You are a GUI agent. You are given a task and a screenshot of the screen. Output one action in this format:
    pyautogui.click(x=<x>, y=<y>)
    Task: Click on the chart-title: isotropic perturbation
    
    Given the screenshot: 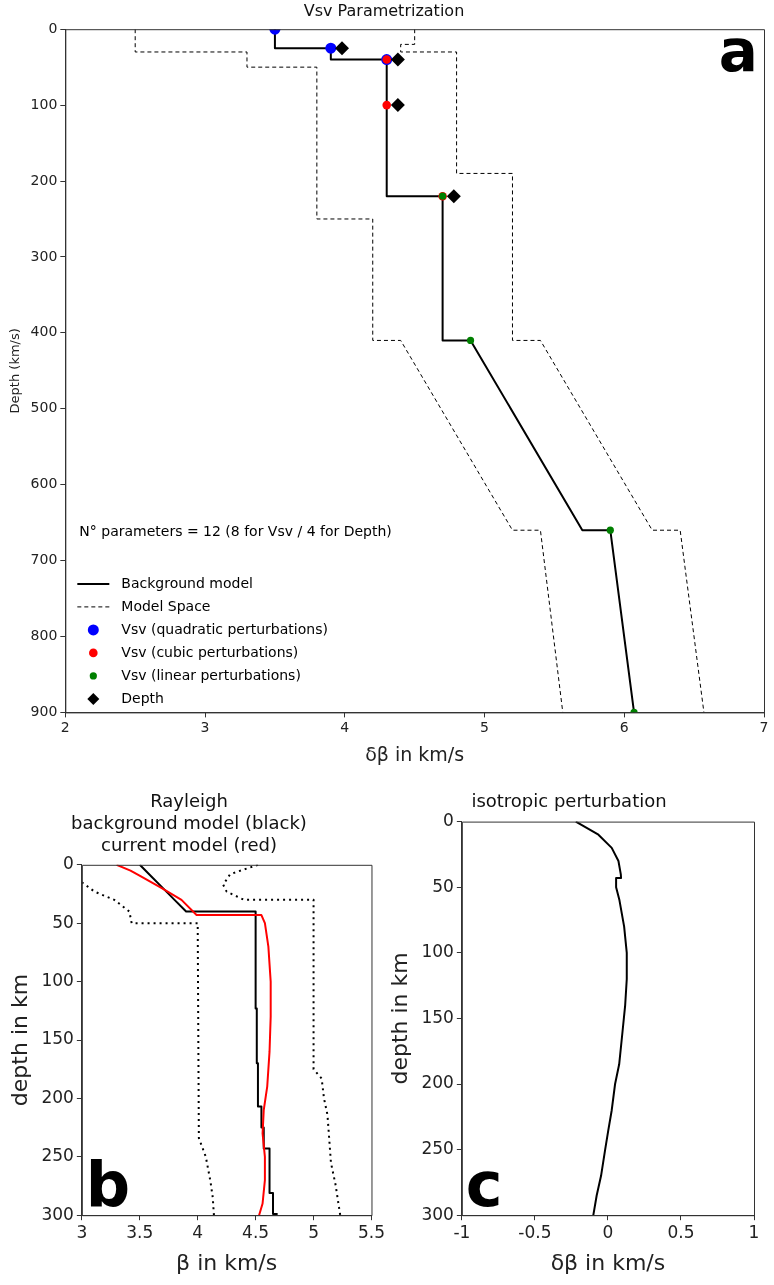 What is the action you would take?
    pyautogui.click(x=569, y=801)
    